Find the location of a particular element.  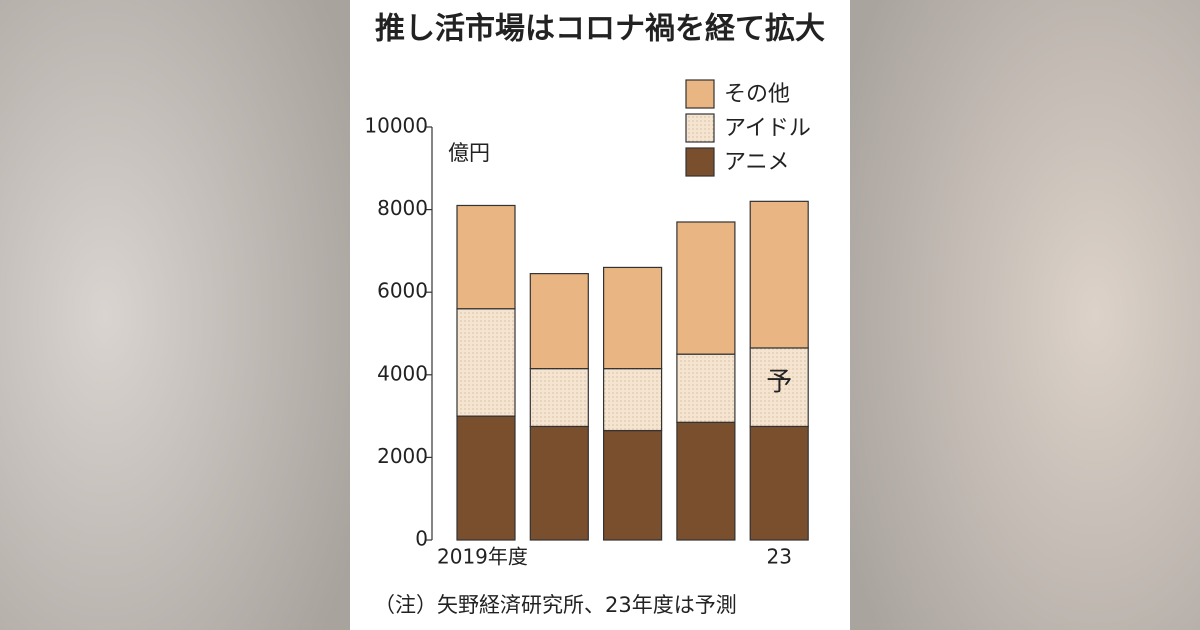

forecast-annotation: 予 is located at coordinates (779, 383).